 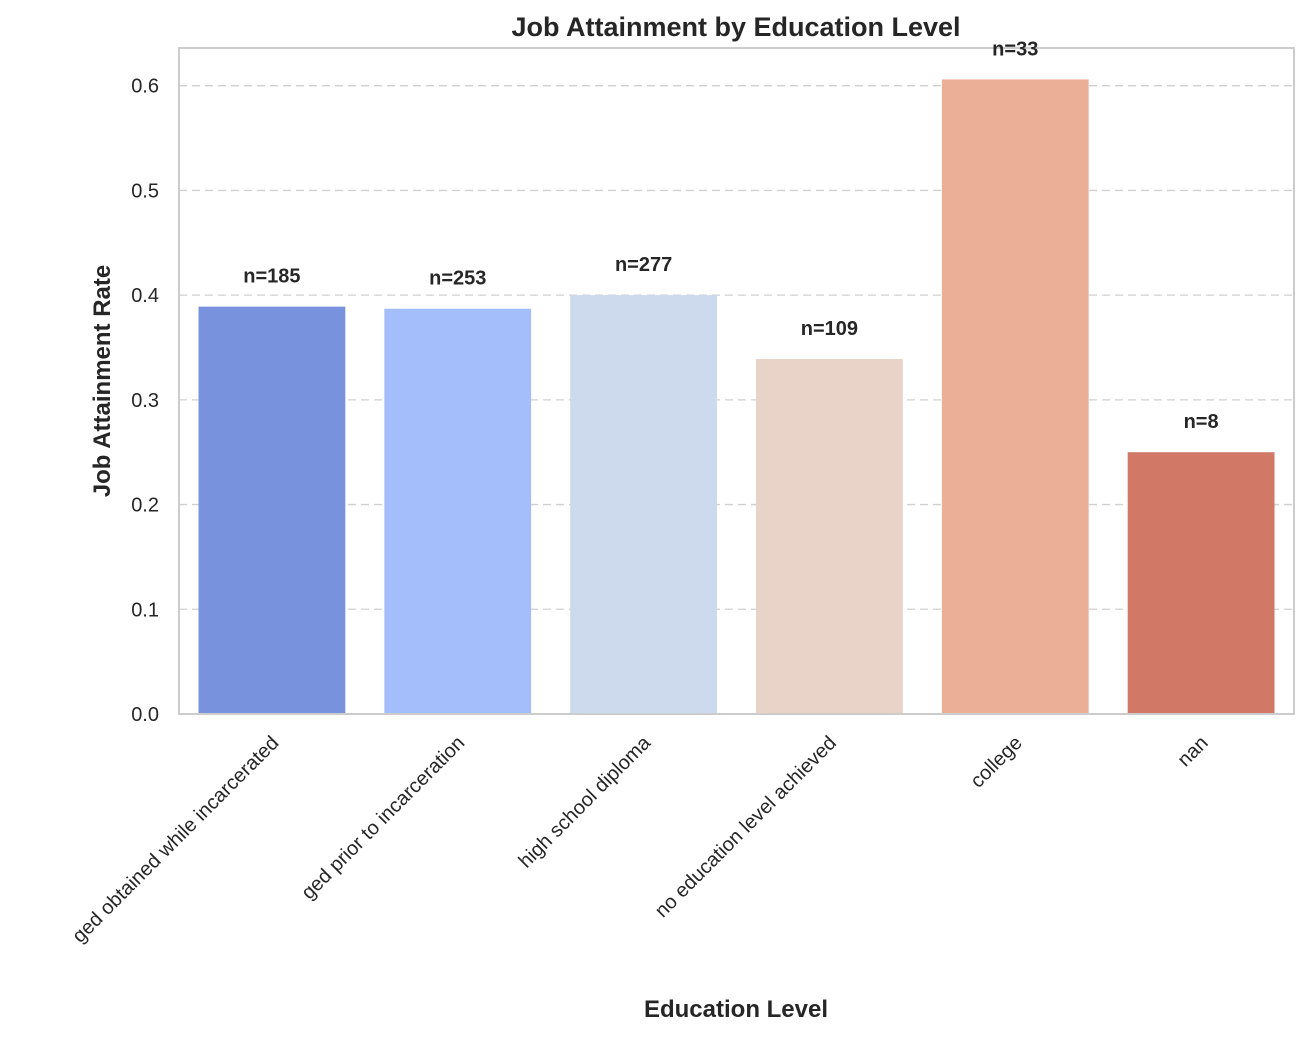 I want to click on y-tick-label: 0.5, so click(x=145, y=191).